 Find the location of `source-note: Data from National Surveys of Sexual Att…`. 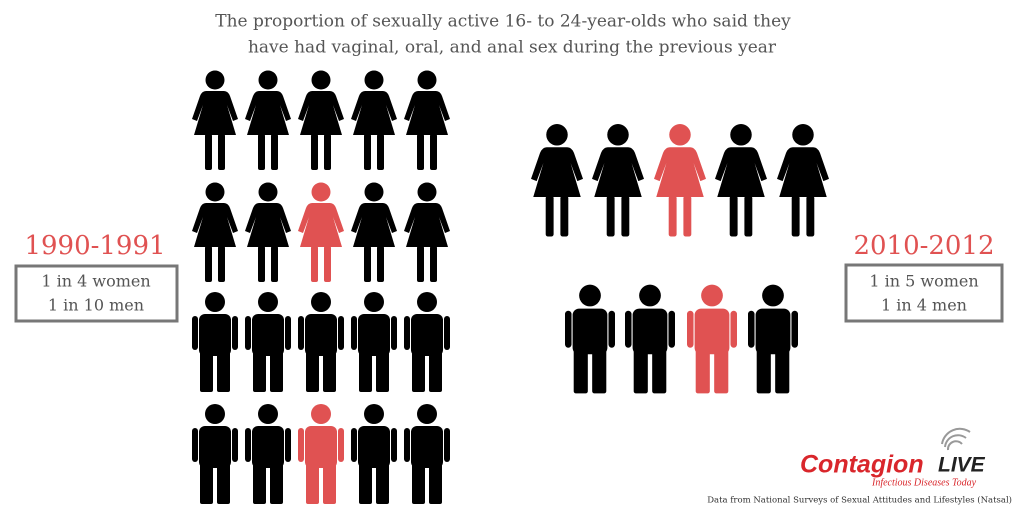

source-note: Data from National Surveys of Sexual Att… is located at coordinates (859, 500).